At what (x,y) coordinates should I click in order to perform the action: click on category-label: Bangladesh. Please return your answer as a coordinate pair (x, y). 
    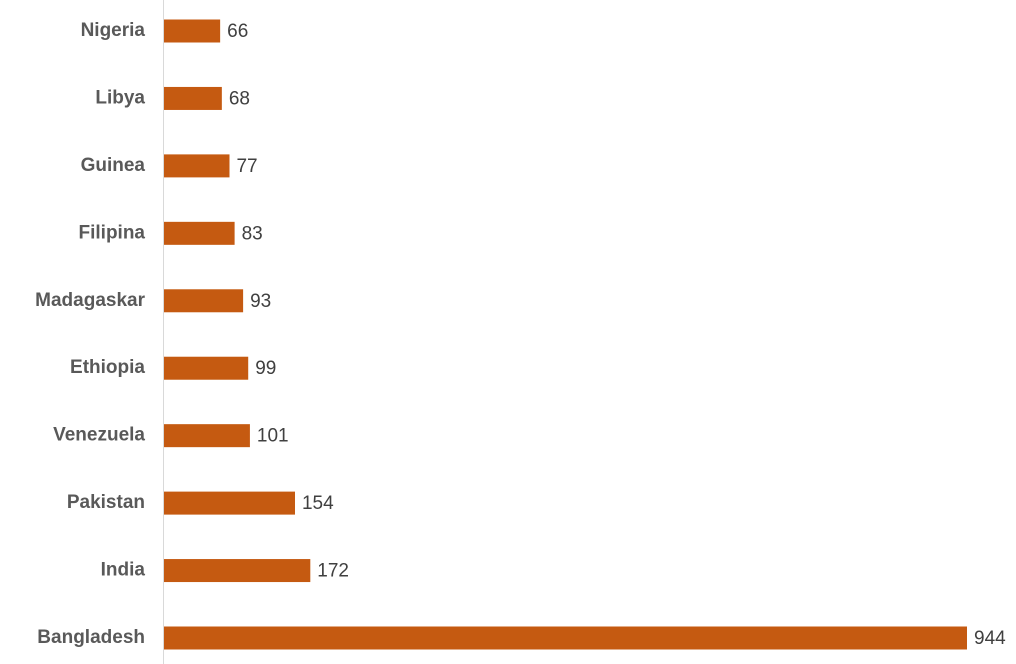
    Looking at the image, I should click on (91, 637).